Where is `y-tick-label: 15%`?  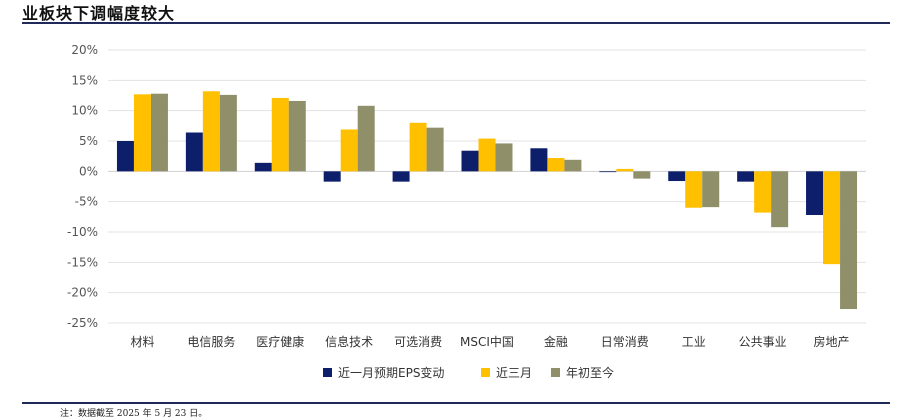 y-tick-label: 15% is located at coordinates (84, 80).